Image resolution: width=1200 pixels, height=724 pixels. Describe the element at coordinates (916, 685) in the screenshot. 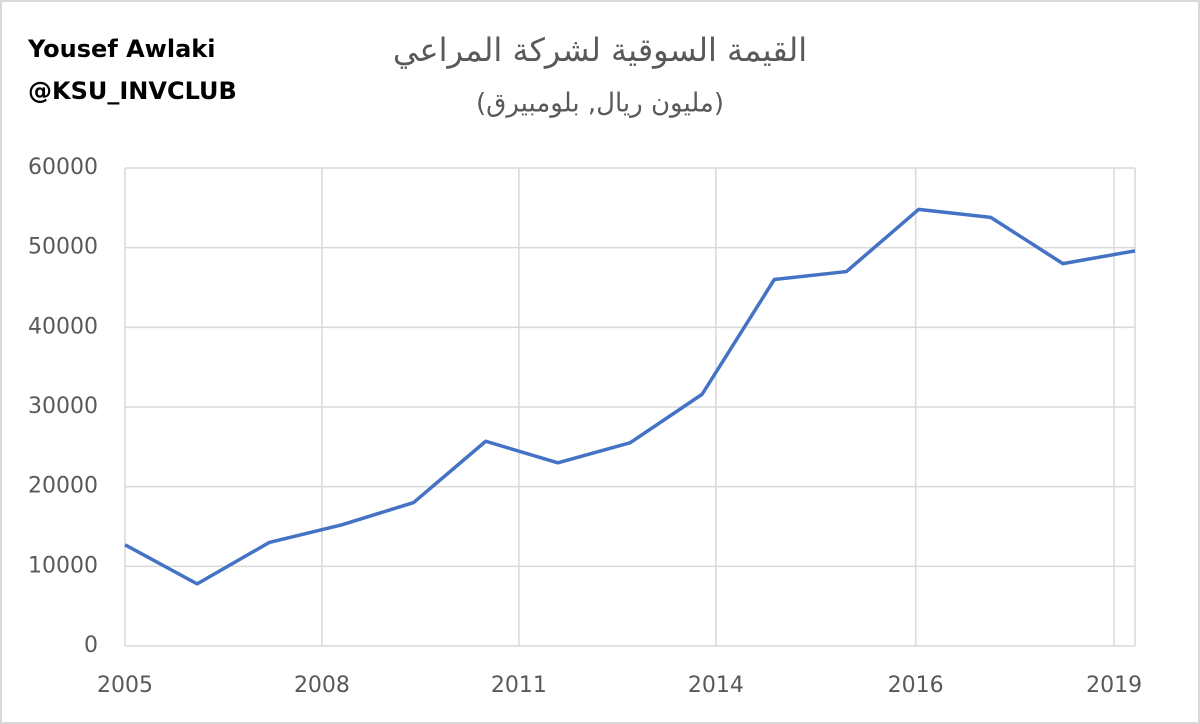

I see `x-tick-label: 2016` at that location.